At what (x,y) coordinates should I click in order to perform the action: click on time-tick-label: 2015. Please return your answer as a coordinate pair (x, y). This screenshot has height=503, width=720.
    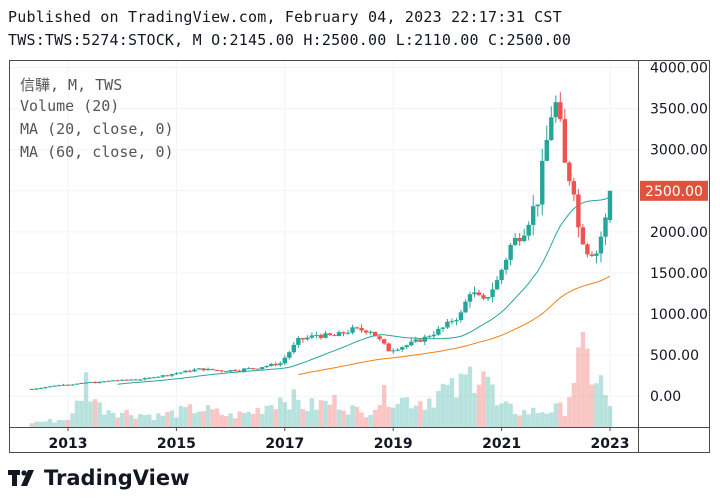
    Looking at the image, I should click on (176, 444).